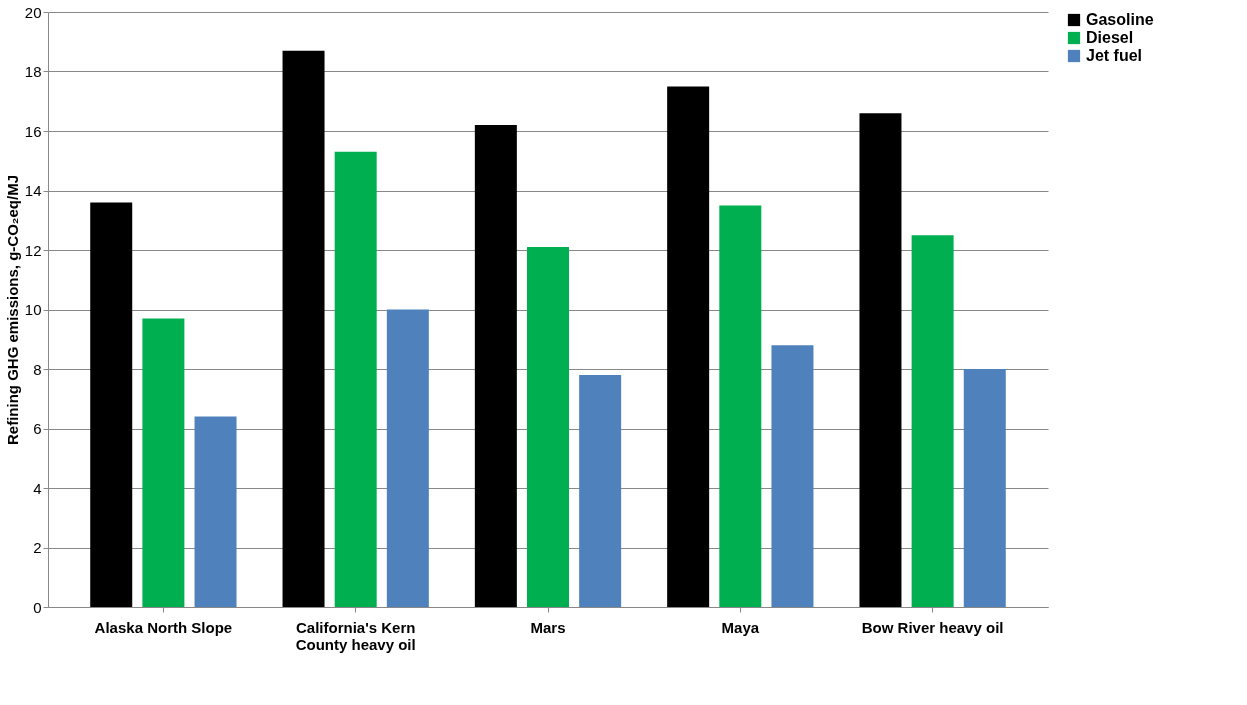 This screenshot has height=705, width=1247. What do you see at coordinates (33, 190) in the screenshot?
I see `y-tick-label: 14` at bounding box center [33, 190].